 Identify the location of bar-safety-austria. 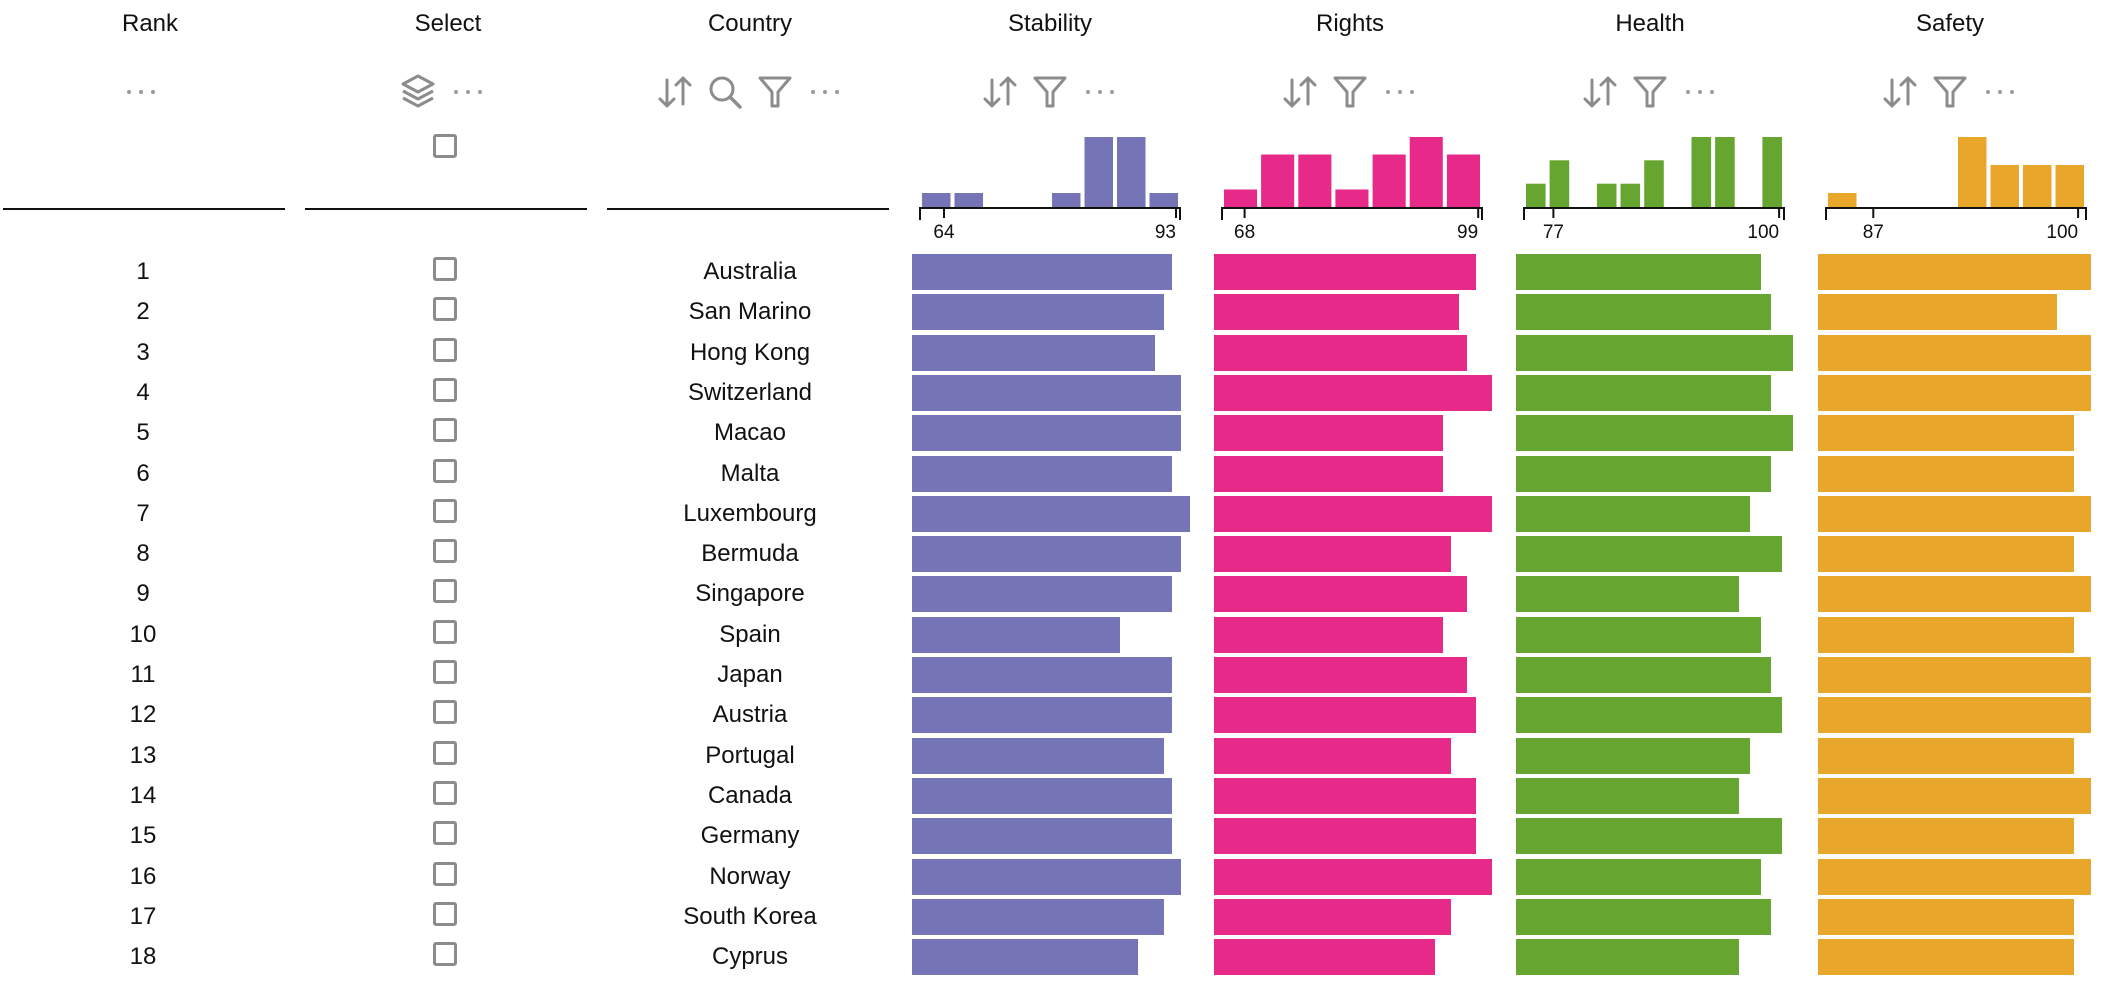
(1954, 715).